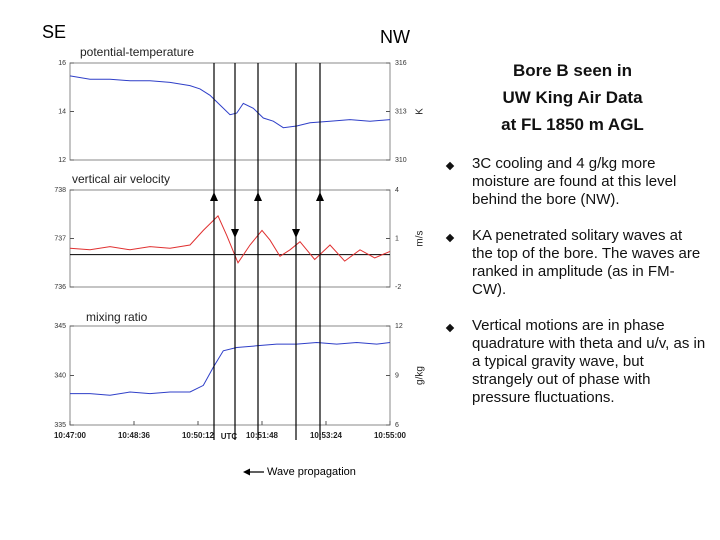 This screenshot has height=540, width=720. Describe the element at coordinates (397, 425) in the screenshot. I see `y2-tick-label: 6` at that location.